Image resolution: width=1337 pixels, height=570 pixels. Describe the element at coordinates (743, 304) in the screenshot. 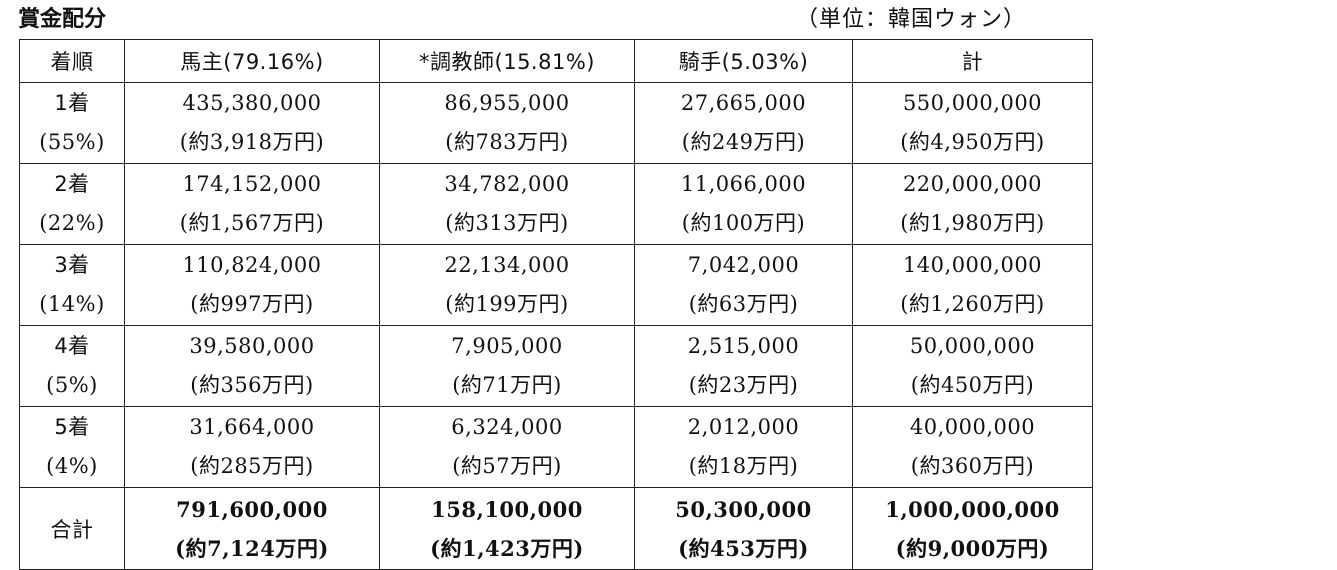

I see `jpy-amount: (約63万円)` at that location.